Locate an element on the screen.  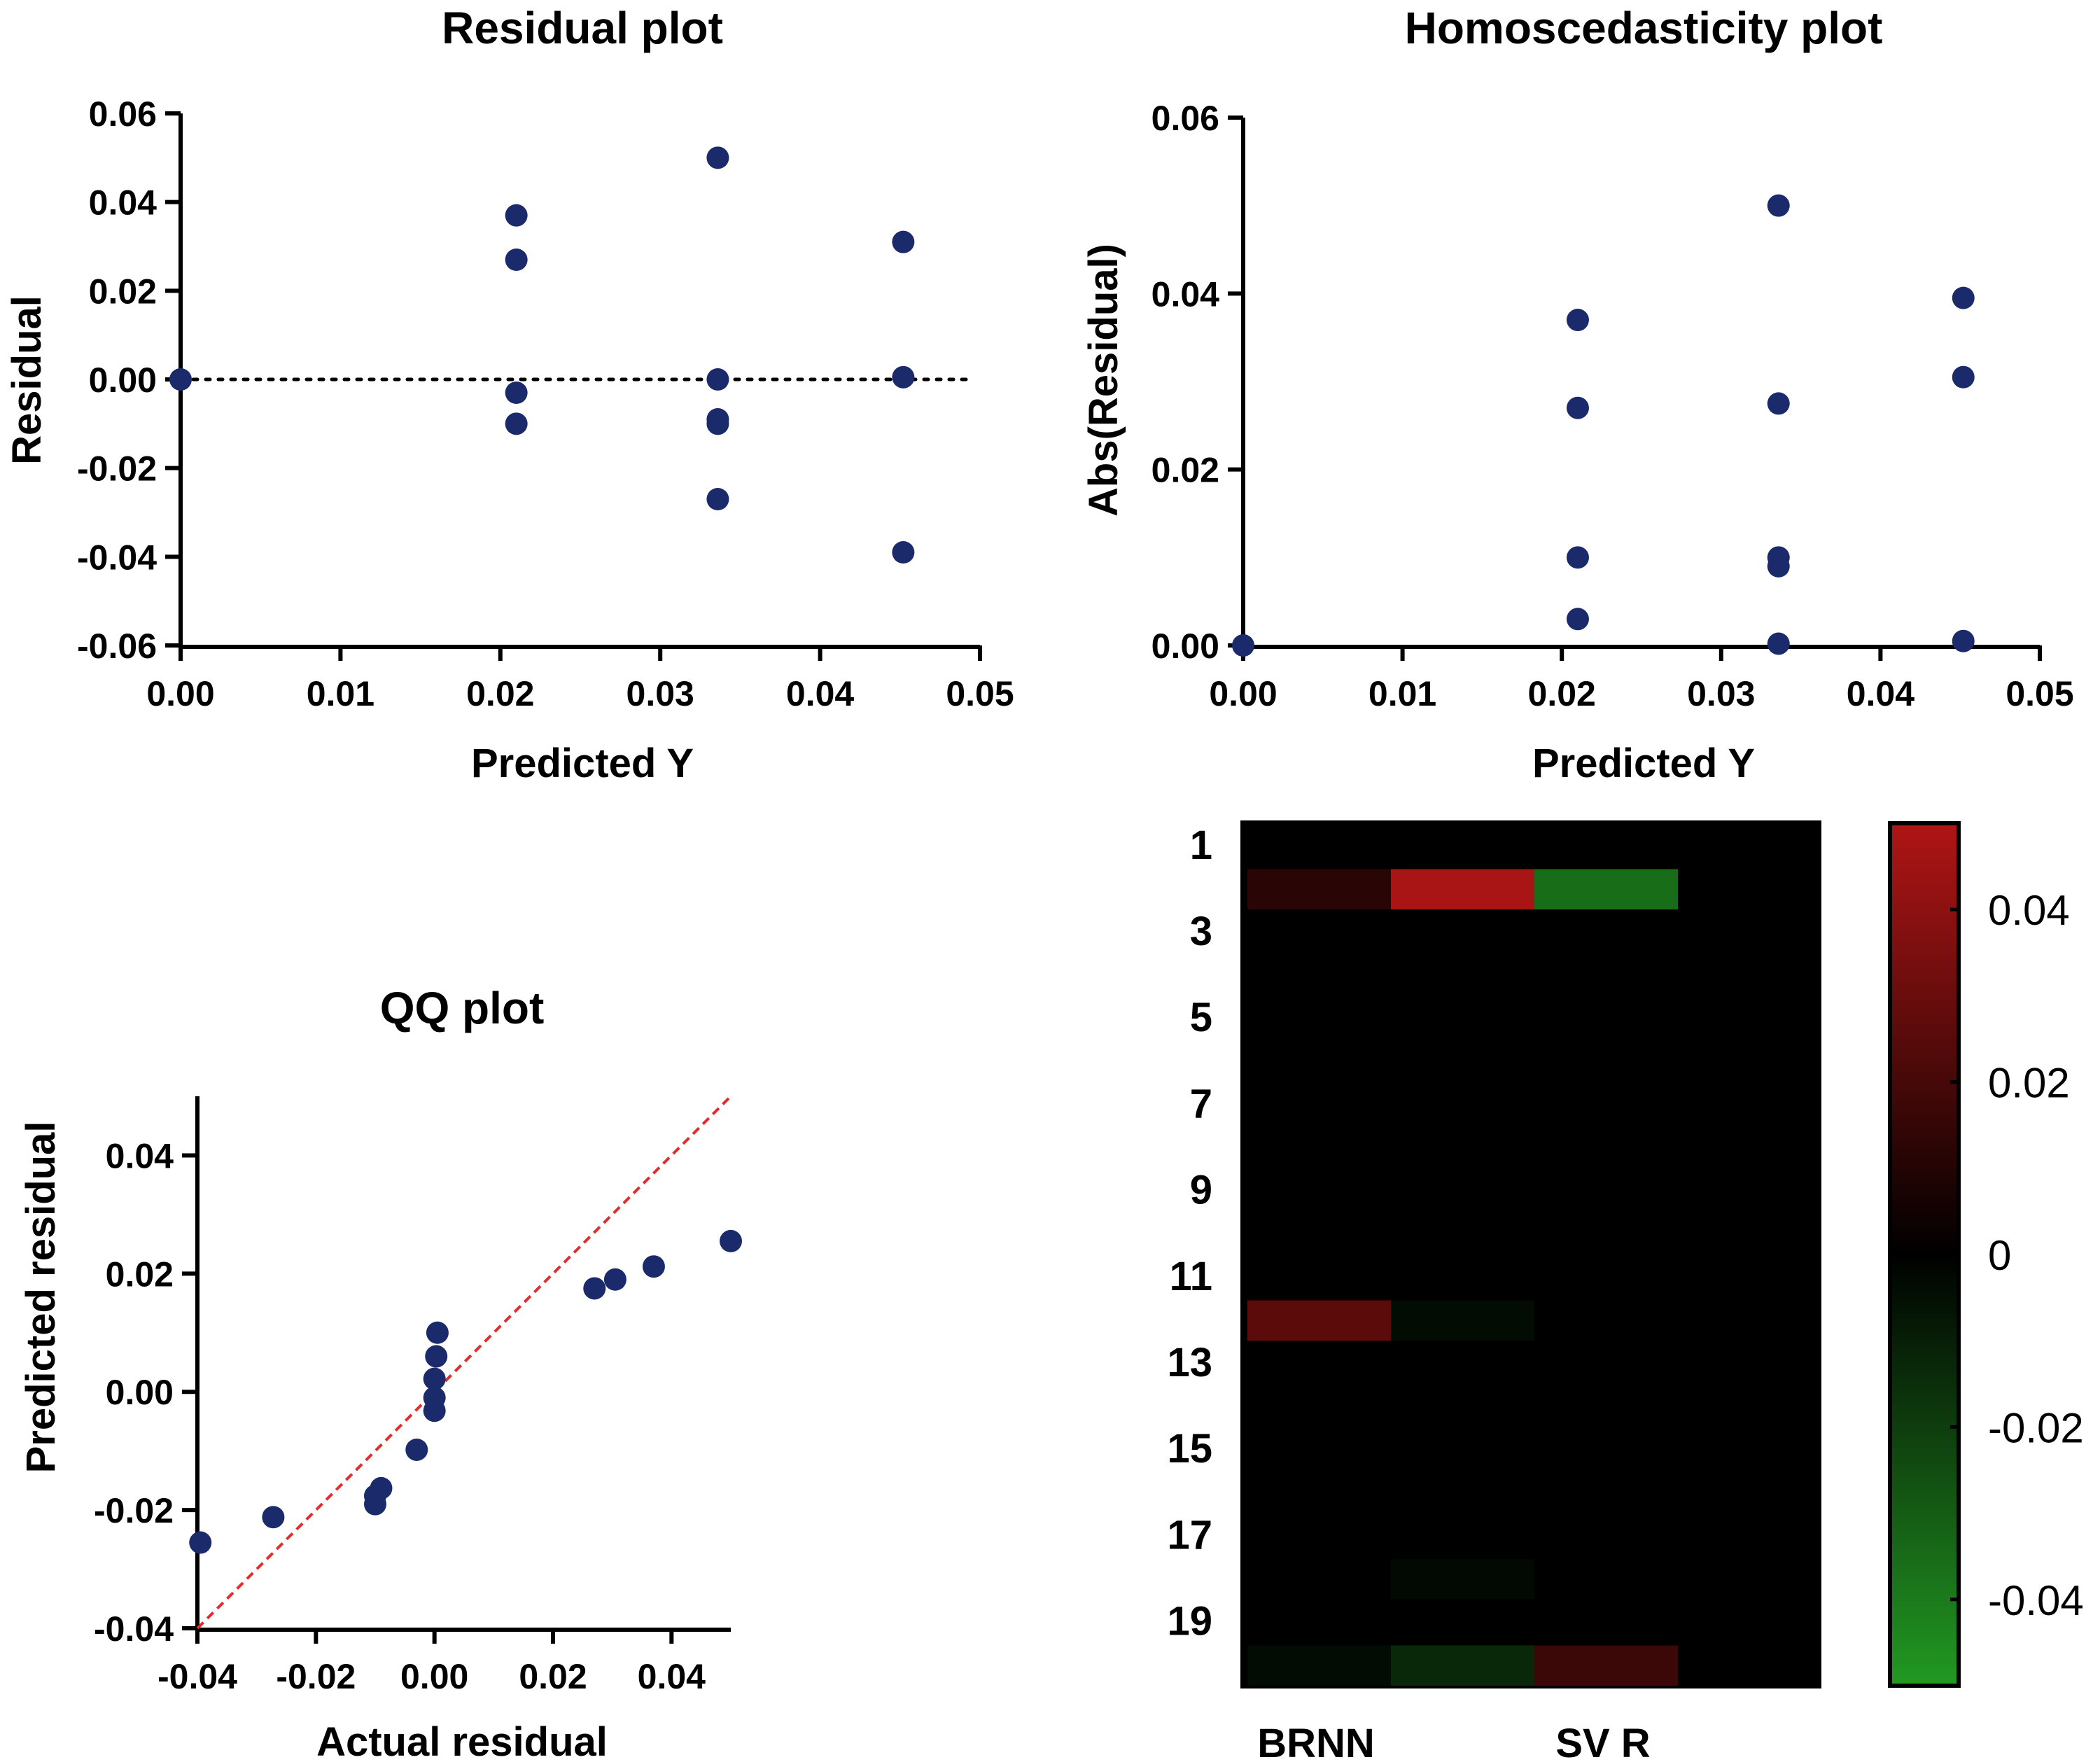
heatmap-row-label: 1 is located at coordinates (1201, 846).